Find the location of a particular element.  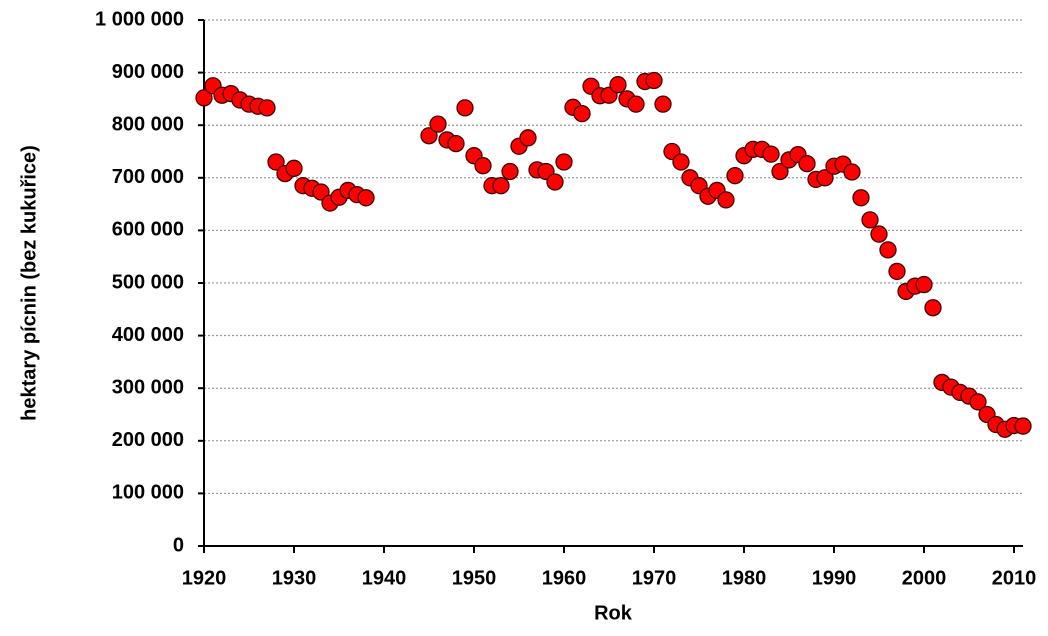

y-tick-label: 0 is located at coordinates (178, 545).